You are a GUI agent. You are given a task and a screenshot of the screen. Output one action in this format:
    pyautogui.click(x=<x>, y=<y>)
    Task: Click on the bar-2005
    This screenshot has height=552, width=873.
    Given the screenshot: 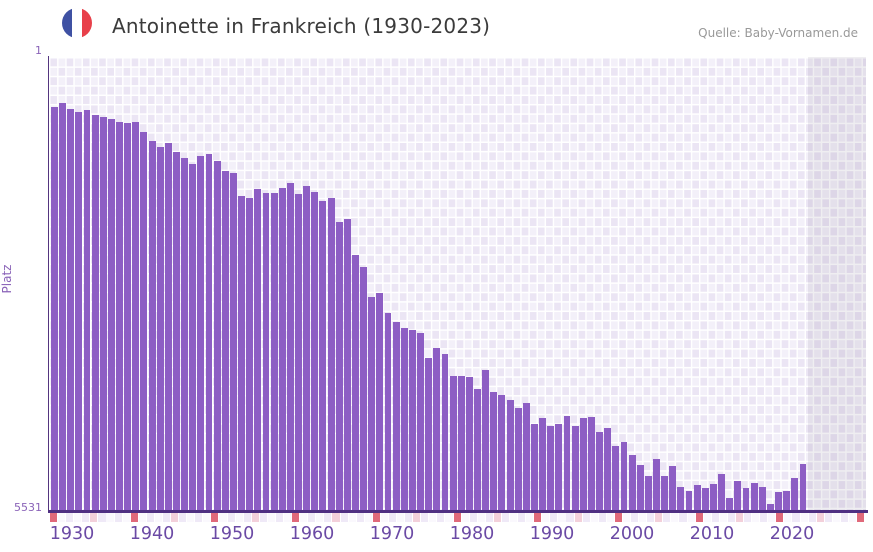 What is the action you would take?
    pyautogui.click(x=665, y=492)
    